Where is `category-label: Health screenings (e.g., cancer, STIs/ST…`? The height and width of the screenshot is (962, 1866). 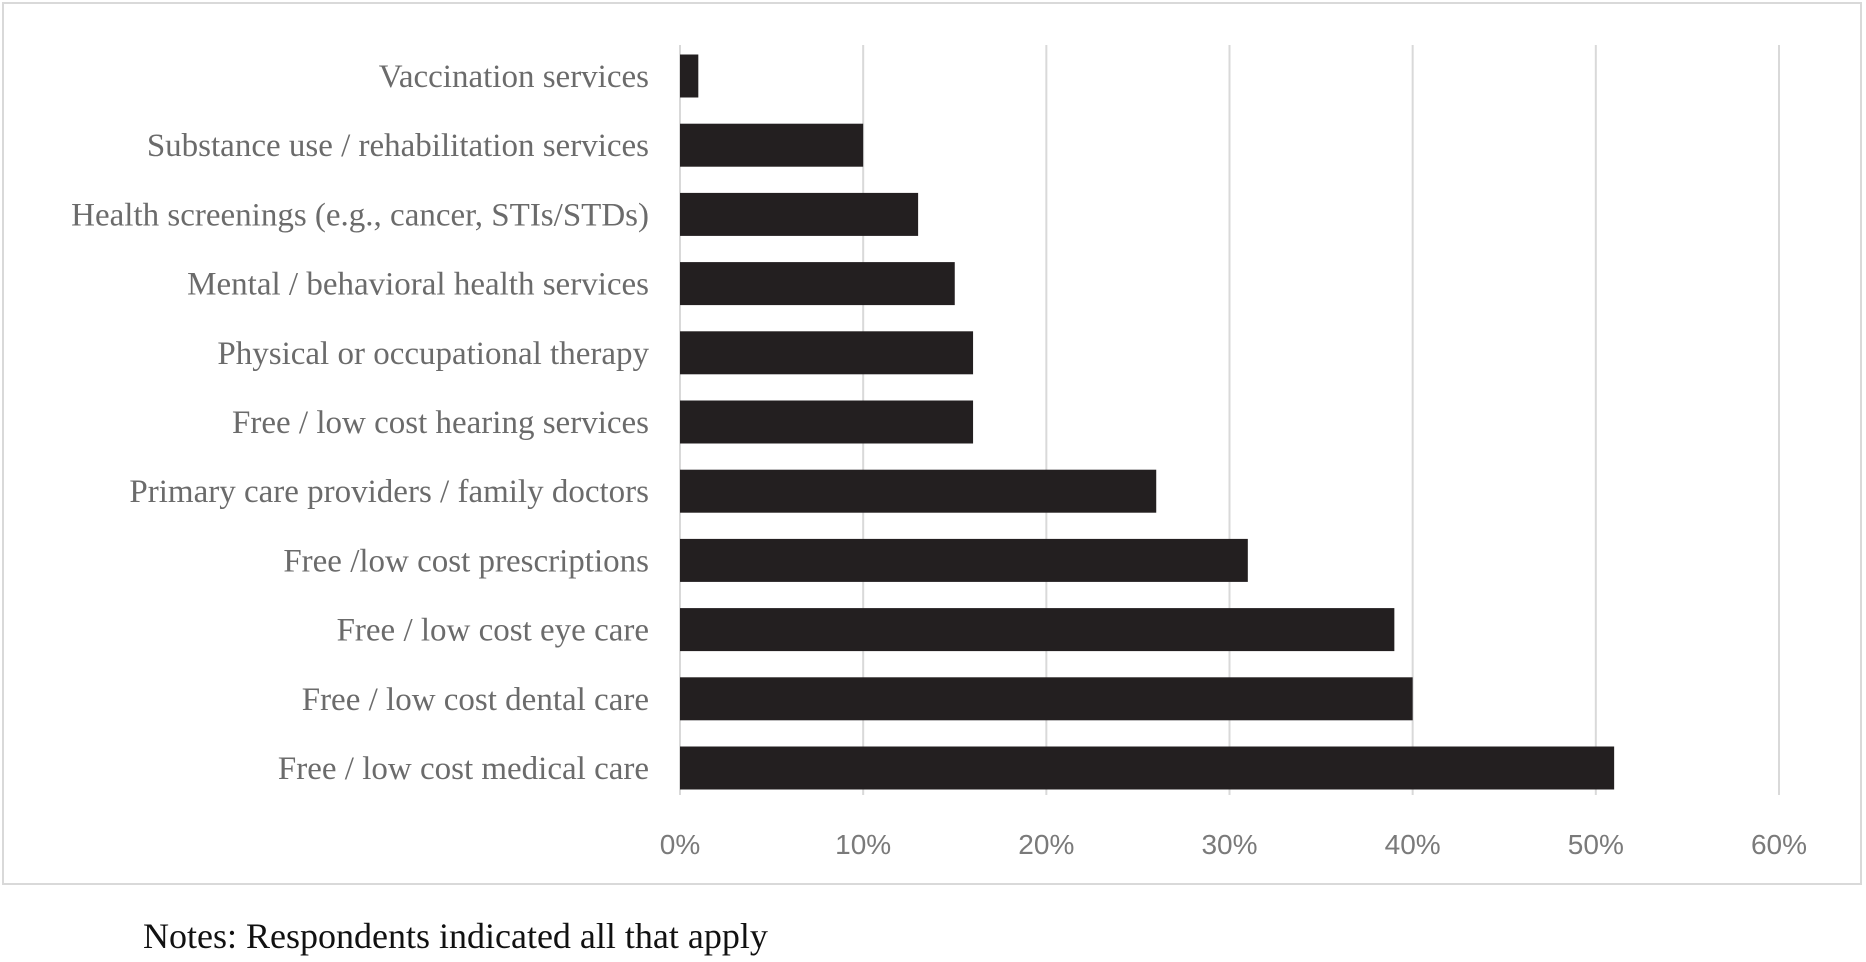 category-label: Health screenings (e.g., cancer, STIs/ST… is located at coordinates (360, 215).